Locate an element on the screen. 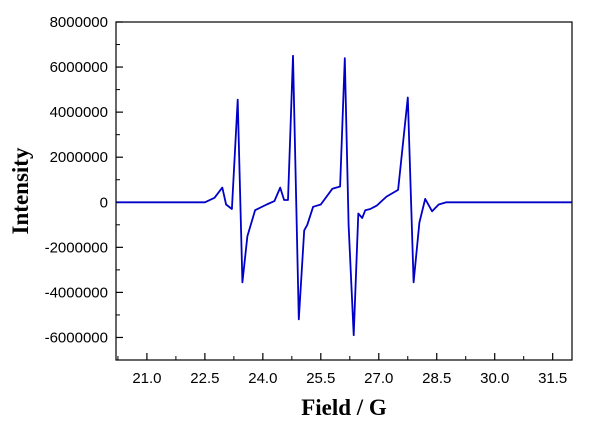 The image size is (600, 427). y-axis-title: Intensity is located at coordinates (20, 190).